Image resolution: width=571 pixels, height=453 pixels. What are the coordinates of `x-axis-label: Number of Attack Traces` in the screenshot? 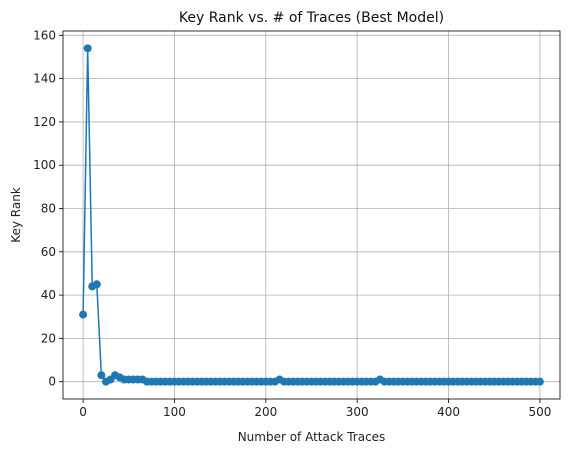 It's located at (312, 437).